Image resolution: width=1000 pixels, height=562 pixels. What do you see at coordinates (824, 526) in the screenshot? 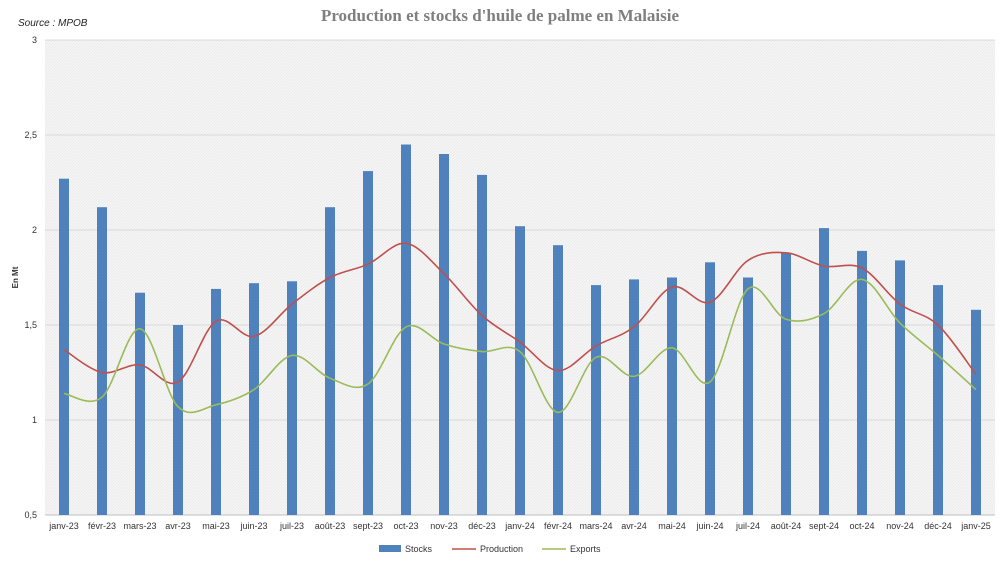
I see `x-tick-label: sept-24` at bounding box center [824, 526].